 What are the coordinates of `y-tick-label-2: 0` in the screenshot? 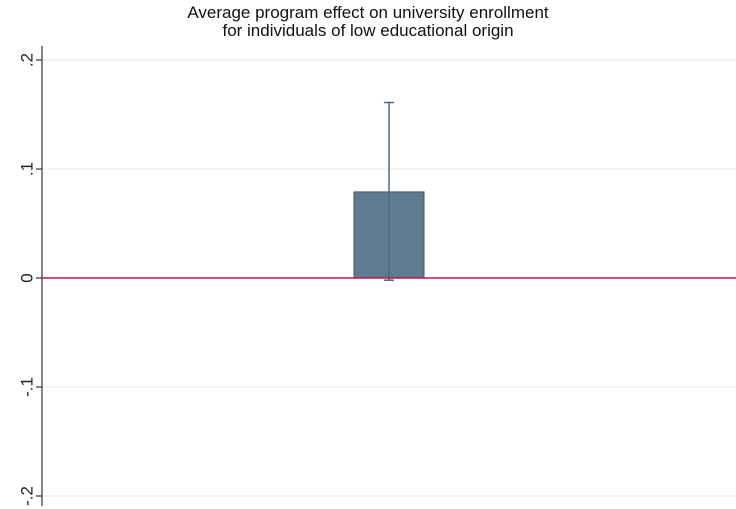 It's located at (27, 277).